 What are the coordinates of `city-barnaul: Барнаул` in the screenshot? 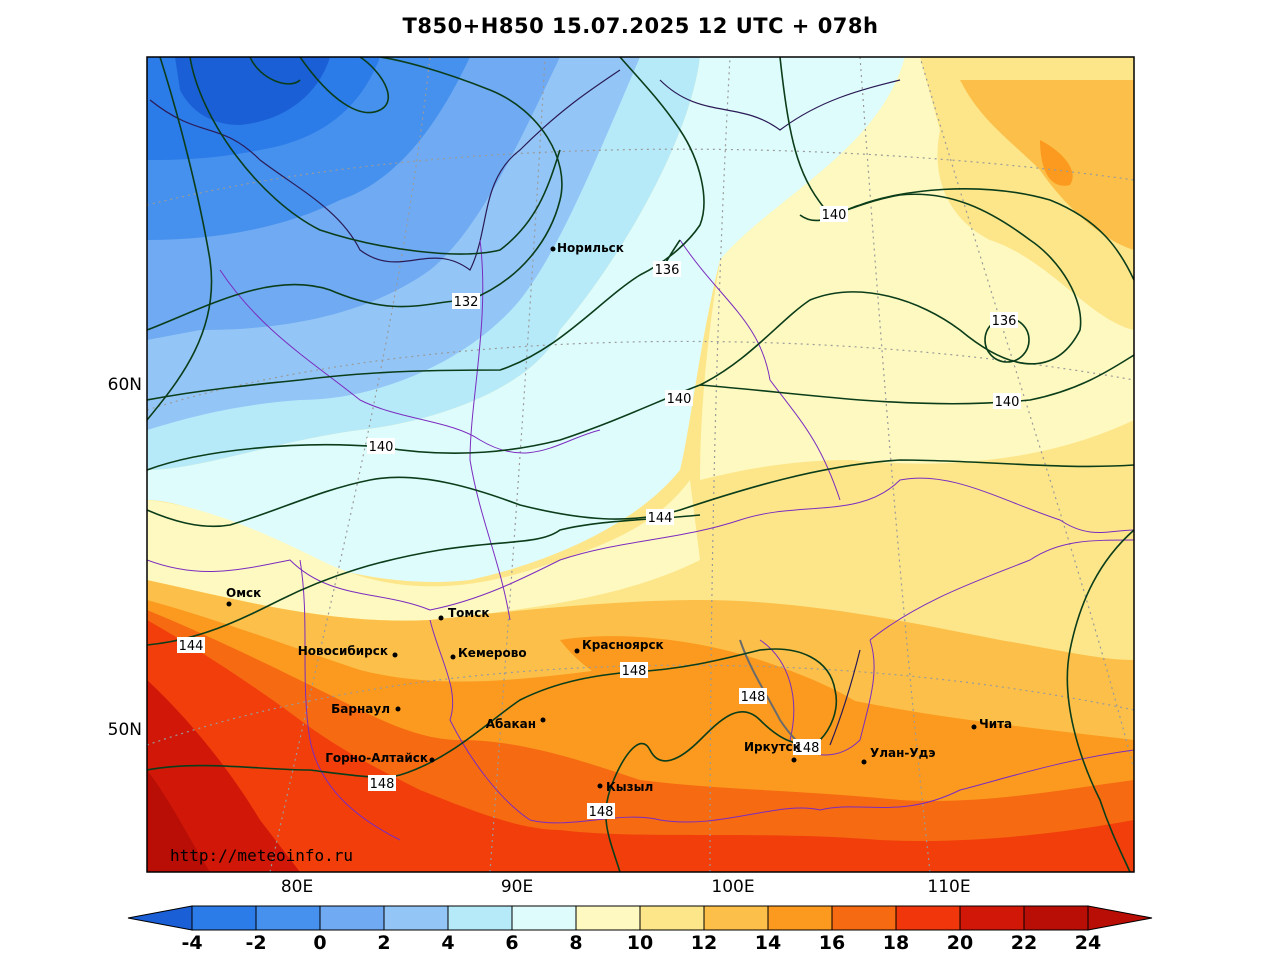 It's located at (366, 709).